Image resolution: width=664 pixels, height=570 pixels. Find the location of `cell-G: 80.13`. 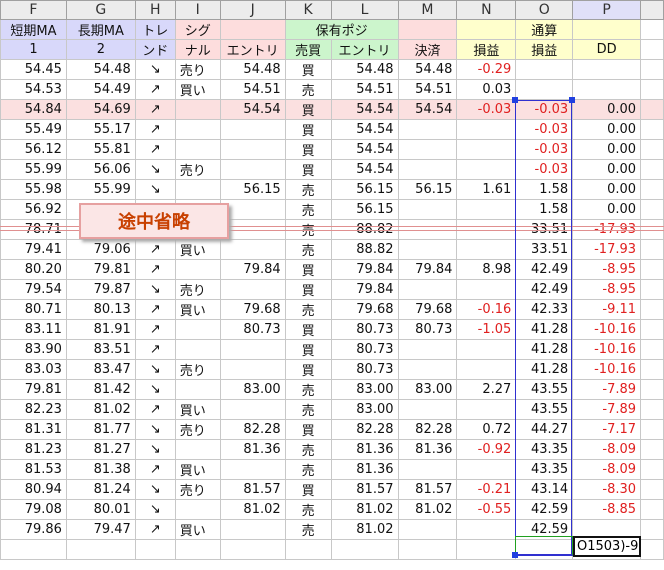

cell-G: 80.13 is located at coordinates (100, 309).